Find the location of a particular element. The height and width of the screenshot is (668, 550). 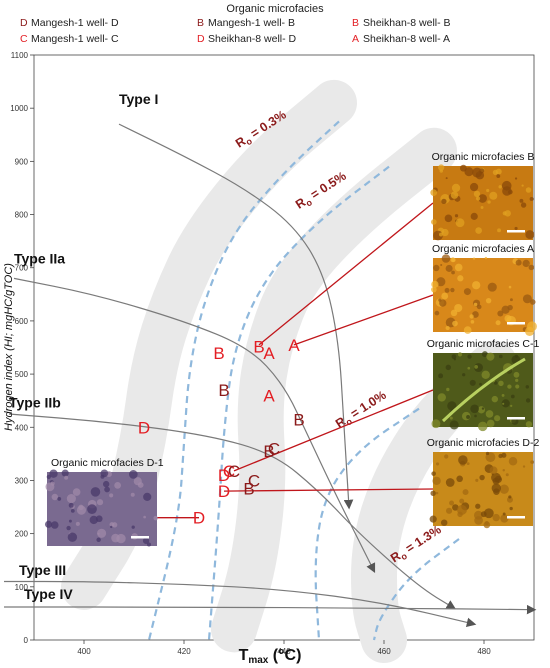

legend-title: Organic microfacies is located at coordinates (275, 9).